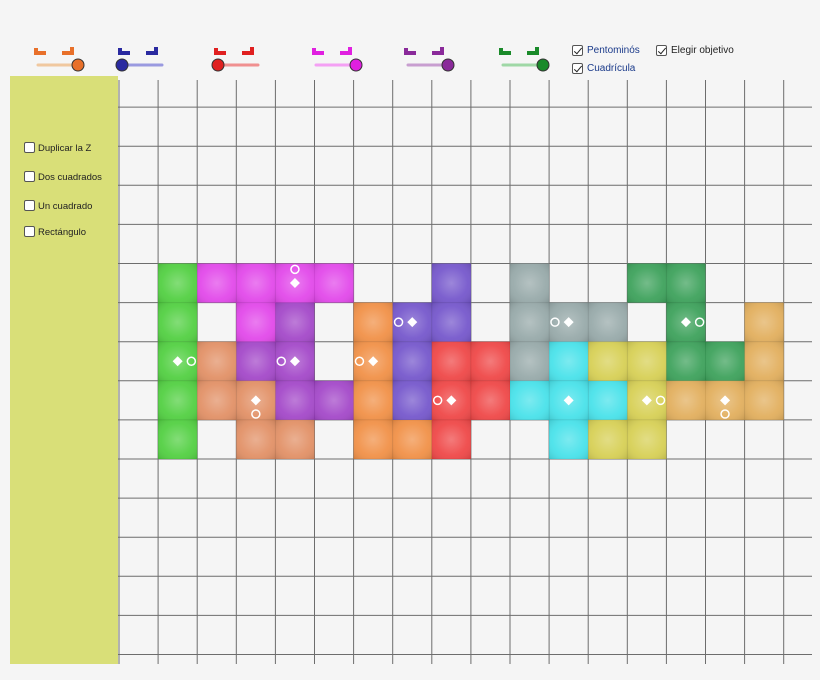  I want to click on red-piece, so click(470, 400).